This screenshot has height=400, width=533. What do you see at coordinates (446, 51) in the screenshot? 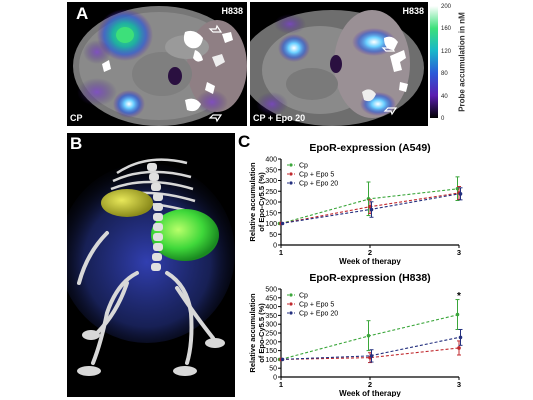
I see `colorbar-tick-label: 120` at bounding box center [446, 51].